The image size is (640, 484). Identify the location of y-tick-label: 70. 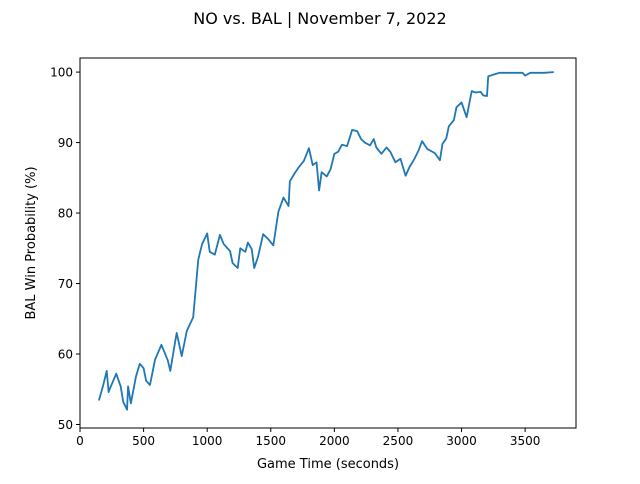
(65, 284).